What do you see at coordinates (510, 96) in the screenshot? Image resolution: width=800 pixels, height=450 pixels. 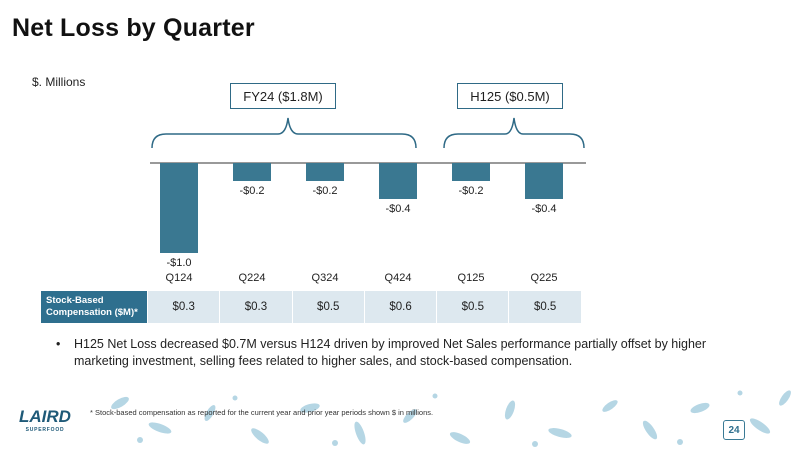 I see `period-label-h125: H125 ($0.5M)` at bounding box center [510, 96].